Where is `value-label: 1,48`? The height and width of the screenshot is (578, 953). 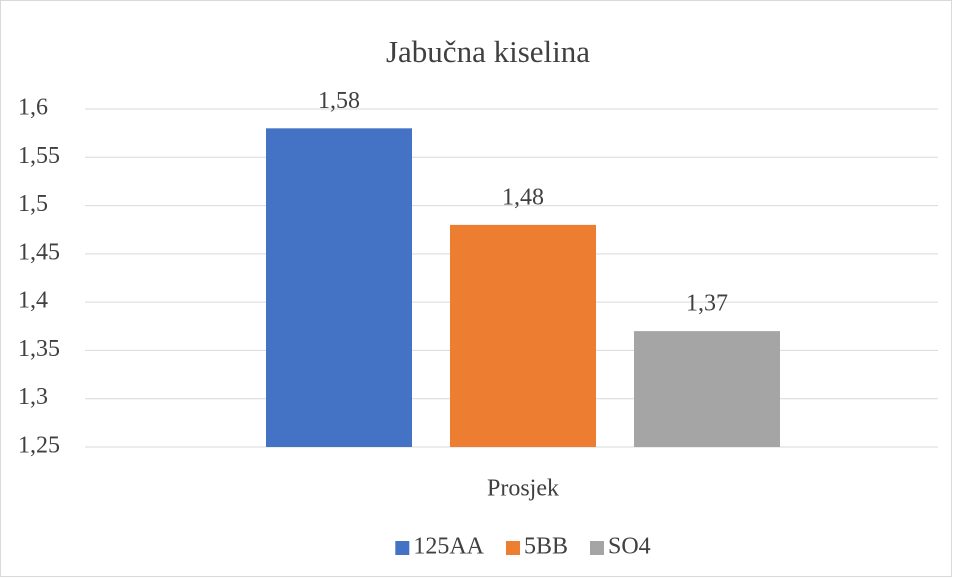 value-label: 1,48 is located at coordinates (523, 197).